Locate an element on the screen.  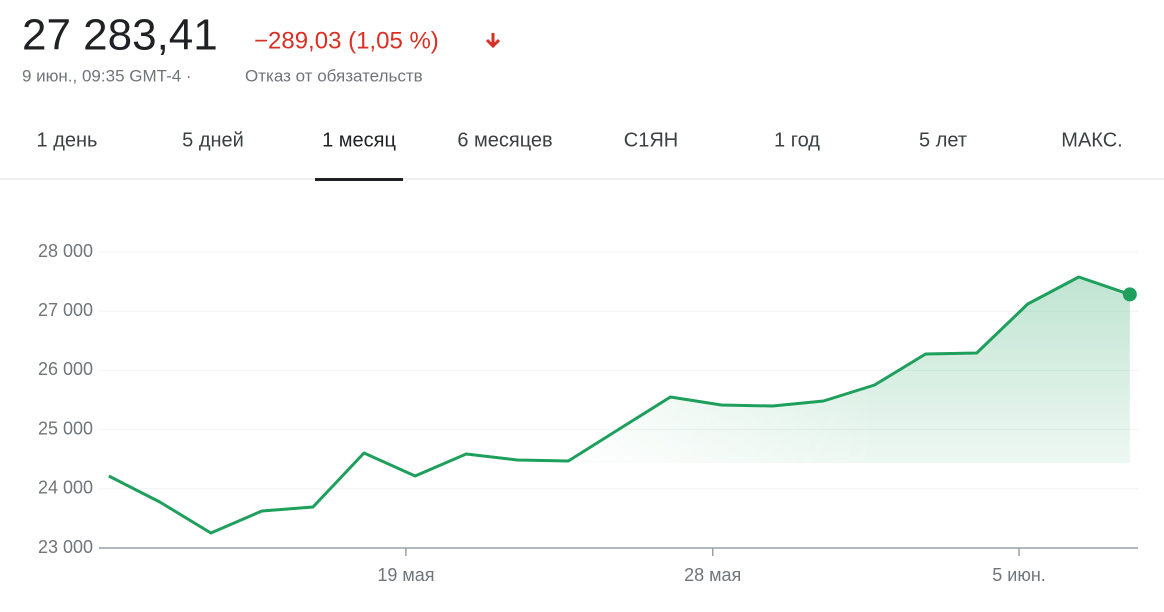
y-tick-label: 25 000 is located at coordinates (65, 428).